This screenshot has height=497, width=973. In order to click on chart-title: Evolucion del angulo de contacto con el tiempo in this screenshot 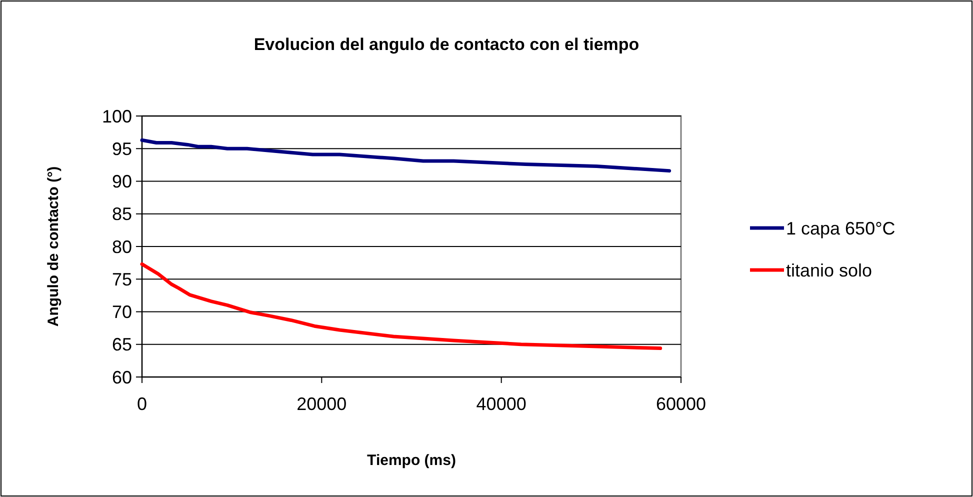, I will do `click(447, 44)`.